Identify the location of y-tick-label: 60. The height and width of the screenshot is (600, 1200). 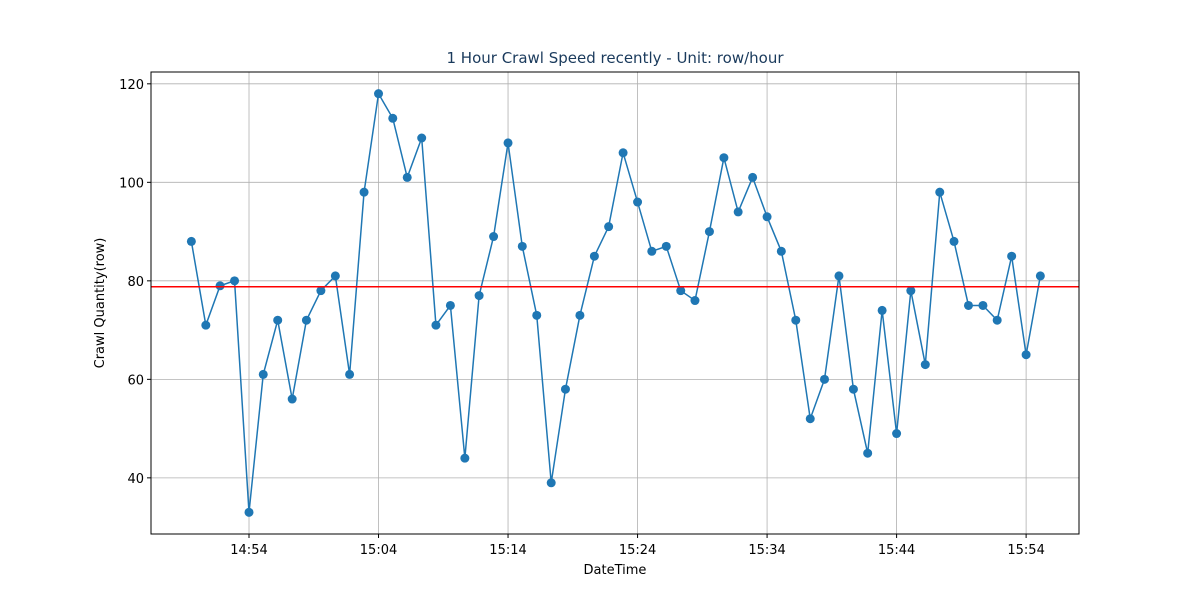
(135, 380).